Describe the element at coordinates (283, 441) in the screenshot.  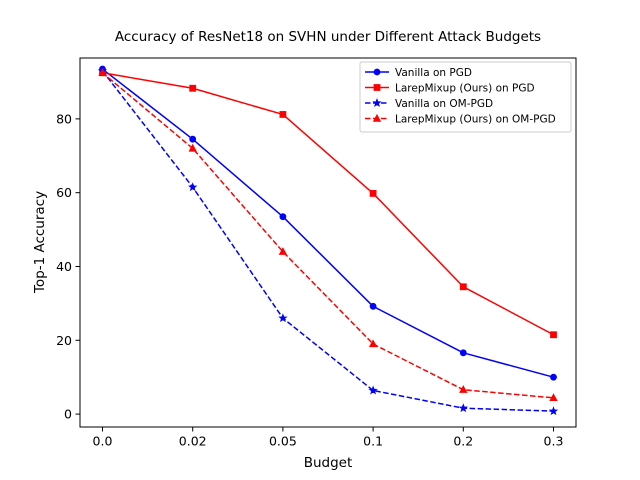
I see `x-tick-label: 0.05` at that location.